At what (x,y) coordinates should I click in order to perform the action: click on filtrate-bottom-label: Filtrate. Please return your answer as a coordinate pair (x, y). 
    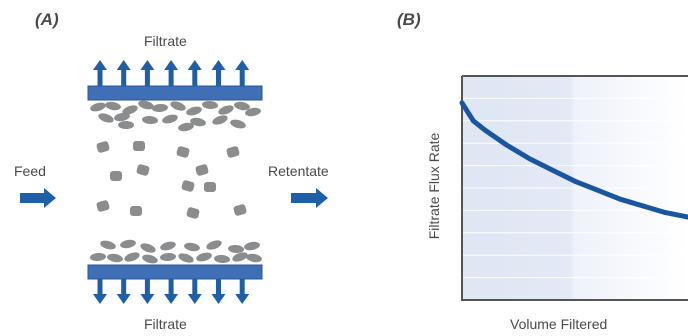
    Looking at the image, I should click on (165, 324).